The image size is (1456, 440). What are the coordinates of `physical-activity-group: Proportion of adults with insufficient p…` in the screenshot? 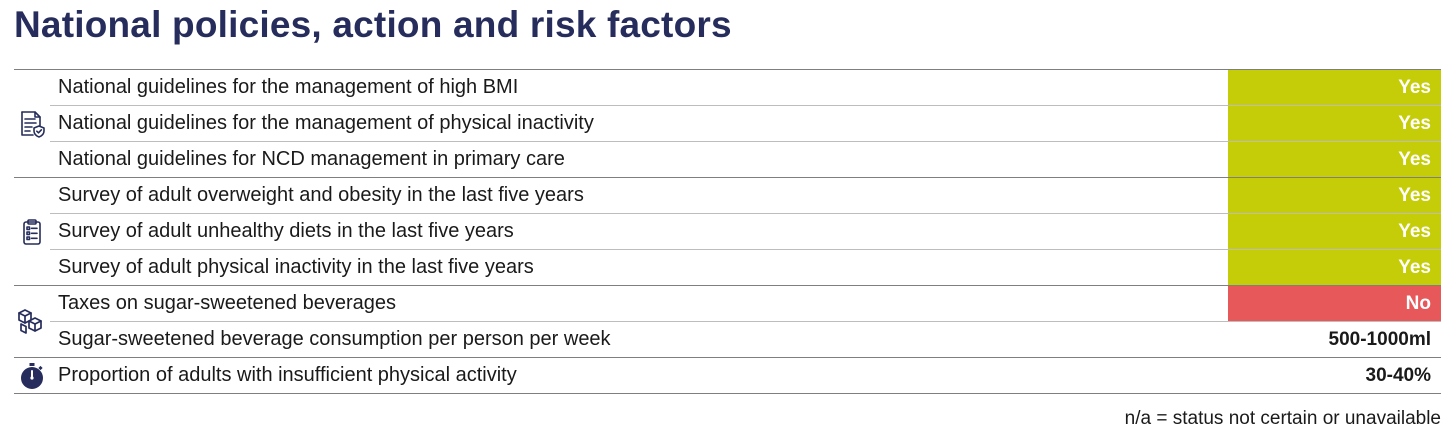 It's located at (727, 376).